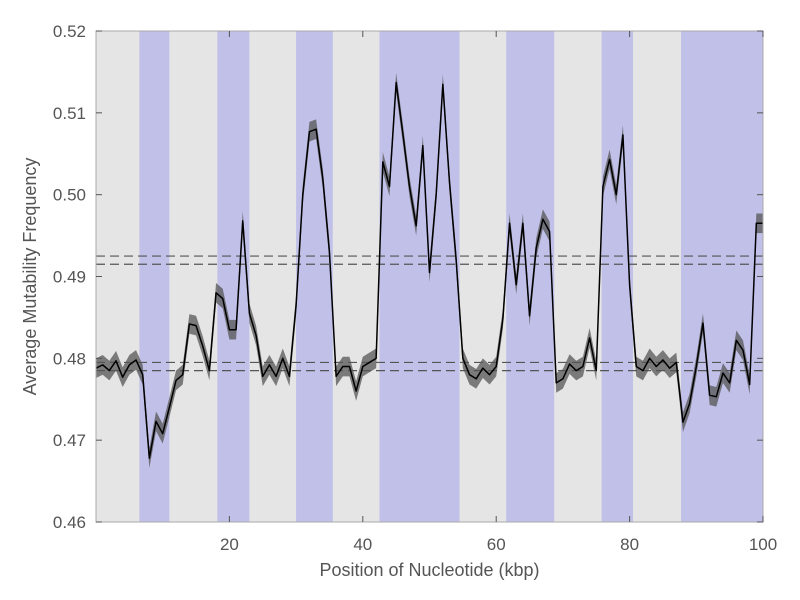 This screenshot has width=800, height=600. Describe the element at coordinates (69, 277) in the screenshot. I see `y-tick-label: 0.49` at that location.